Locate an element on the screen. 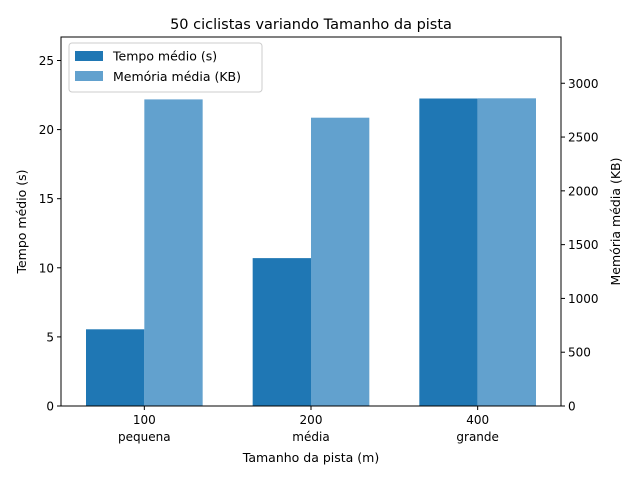 The height and width of the screenshot is (480, 640). y-tick-label: 20 is located at coordinates (46, 130).